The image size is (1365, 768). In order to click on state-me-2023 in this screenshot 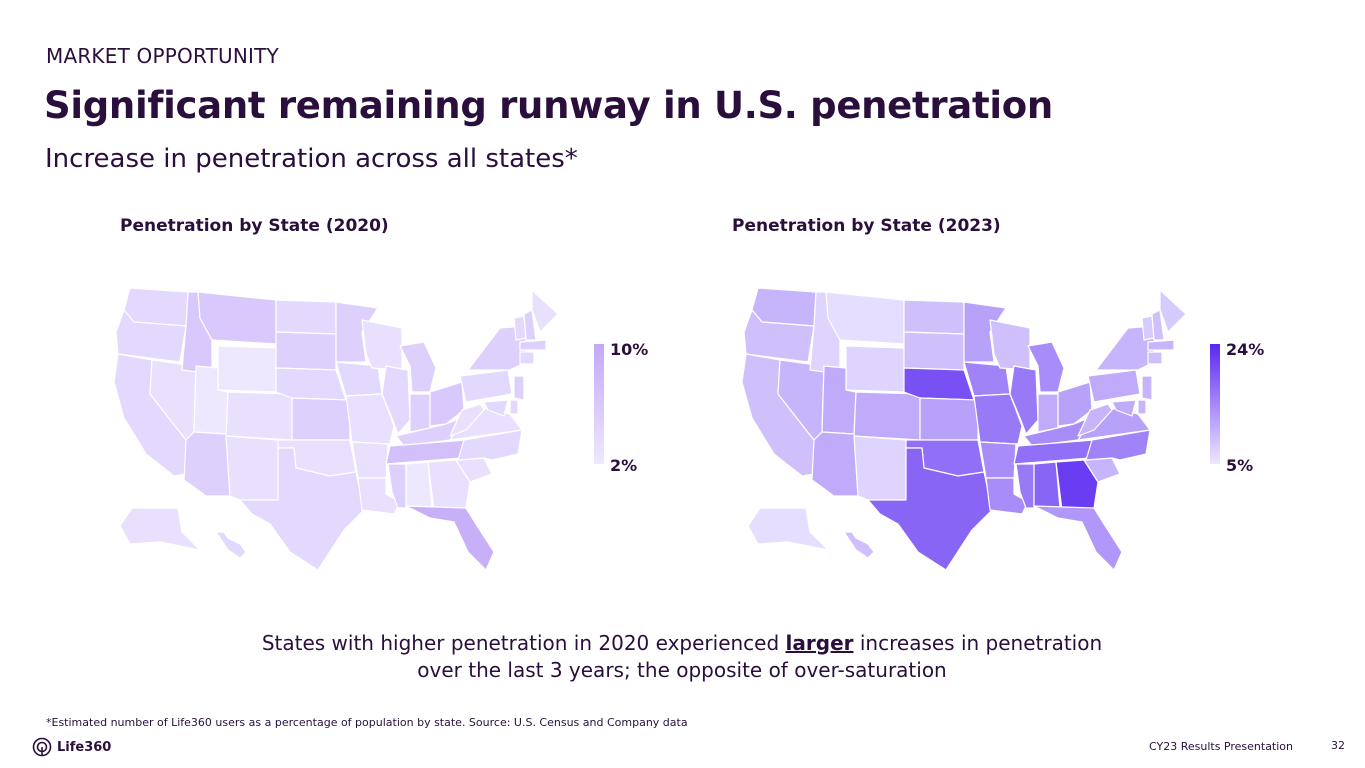, I will do `click(1173, 311)`.